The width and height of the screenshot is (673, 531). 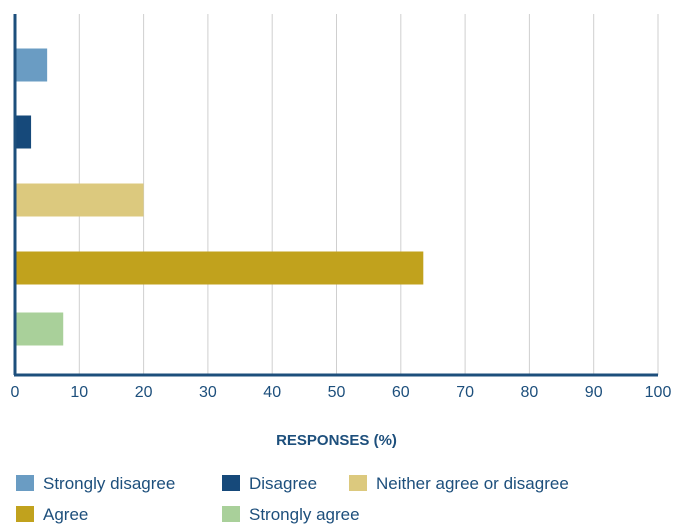 I want to click on legend-label-strongly-disagree: Strongly disagree, so click(x=109, y=483).